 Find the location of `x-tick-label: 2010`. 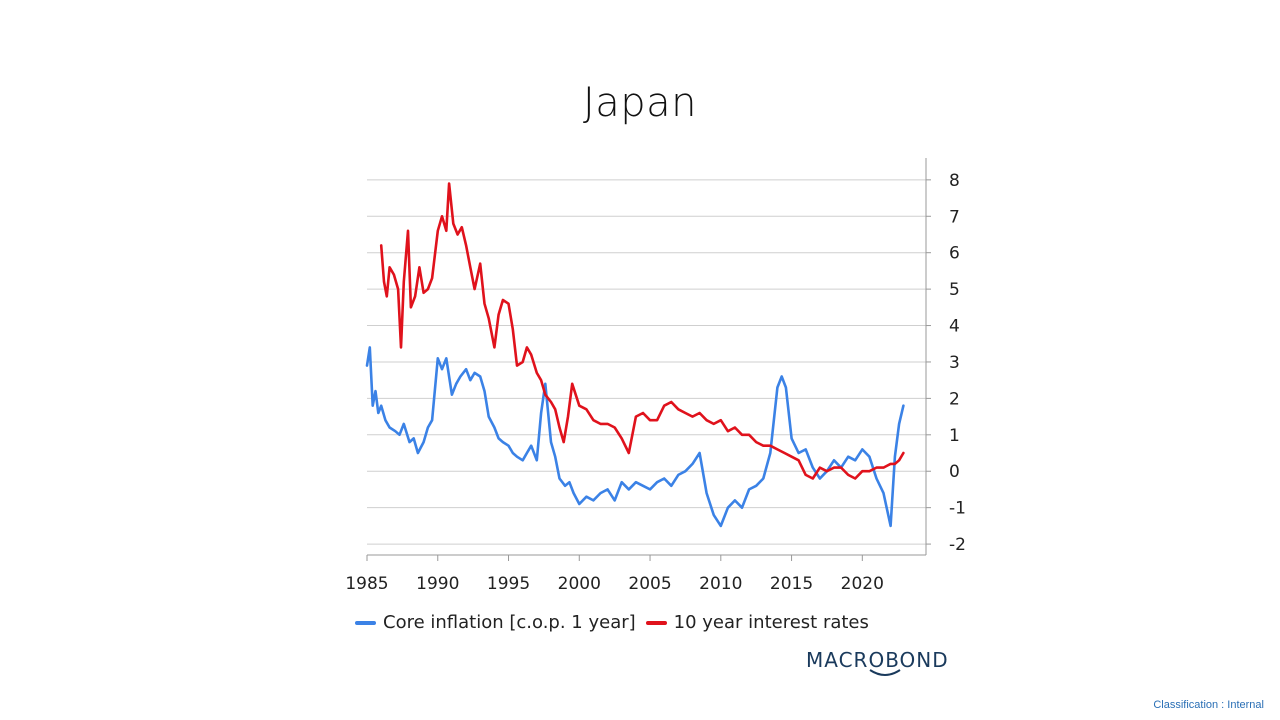

x-tick-label: 2010 is located at coordinates (720, 584).